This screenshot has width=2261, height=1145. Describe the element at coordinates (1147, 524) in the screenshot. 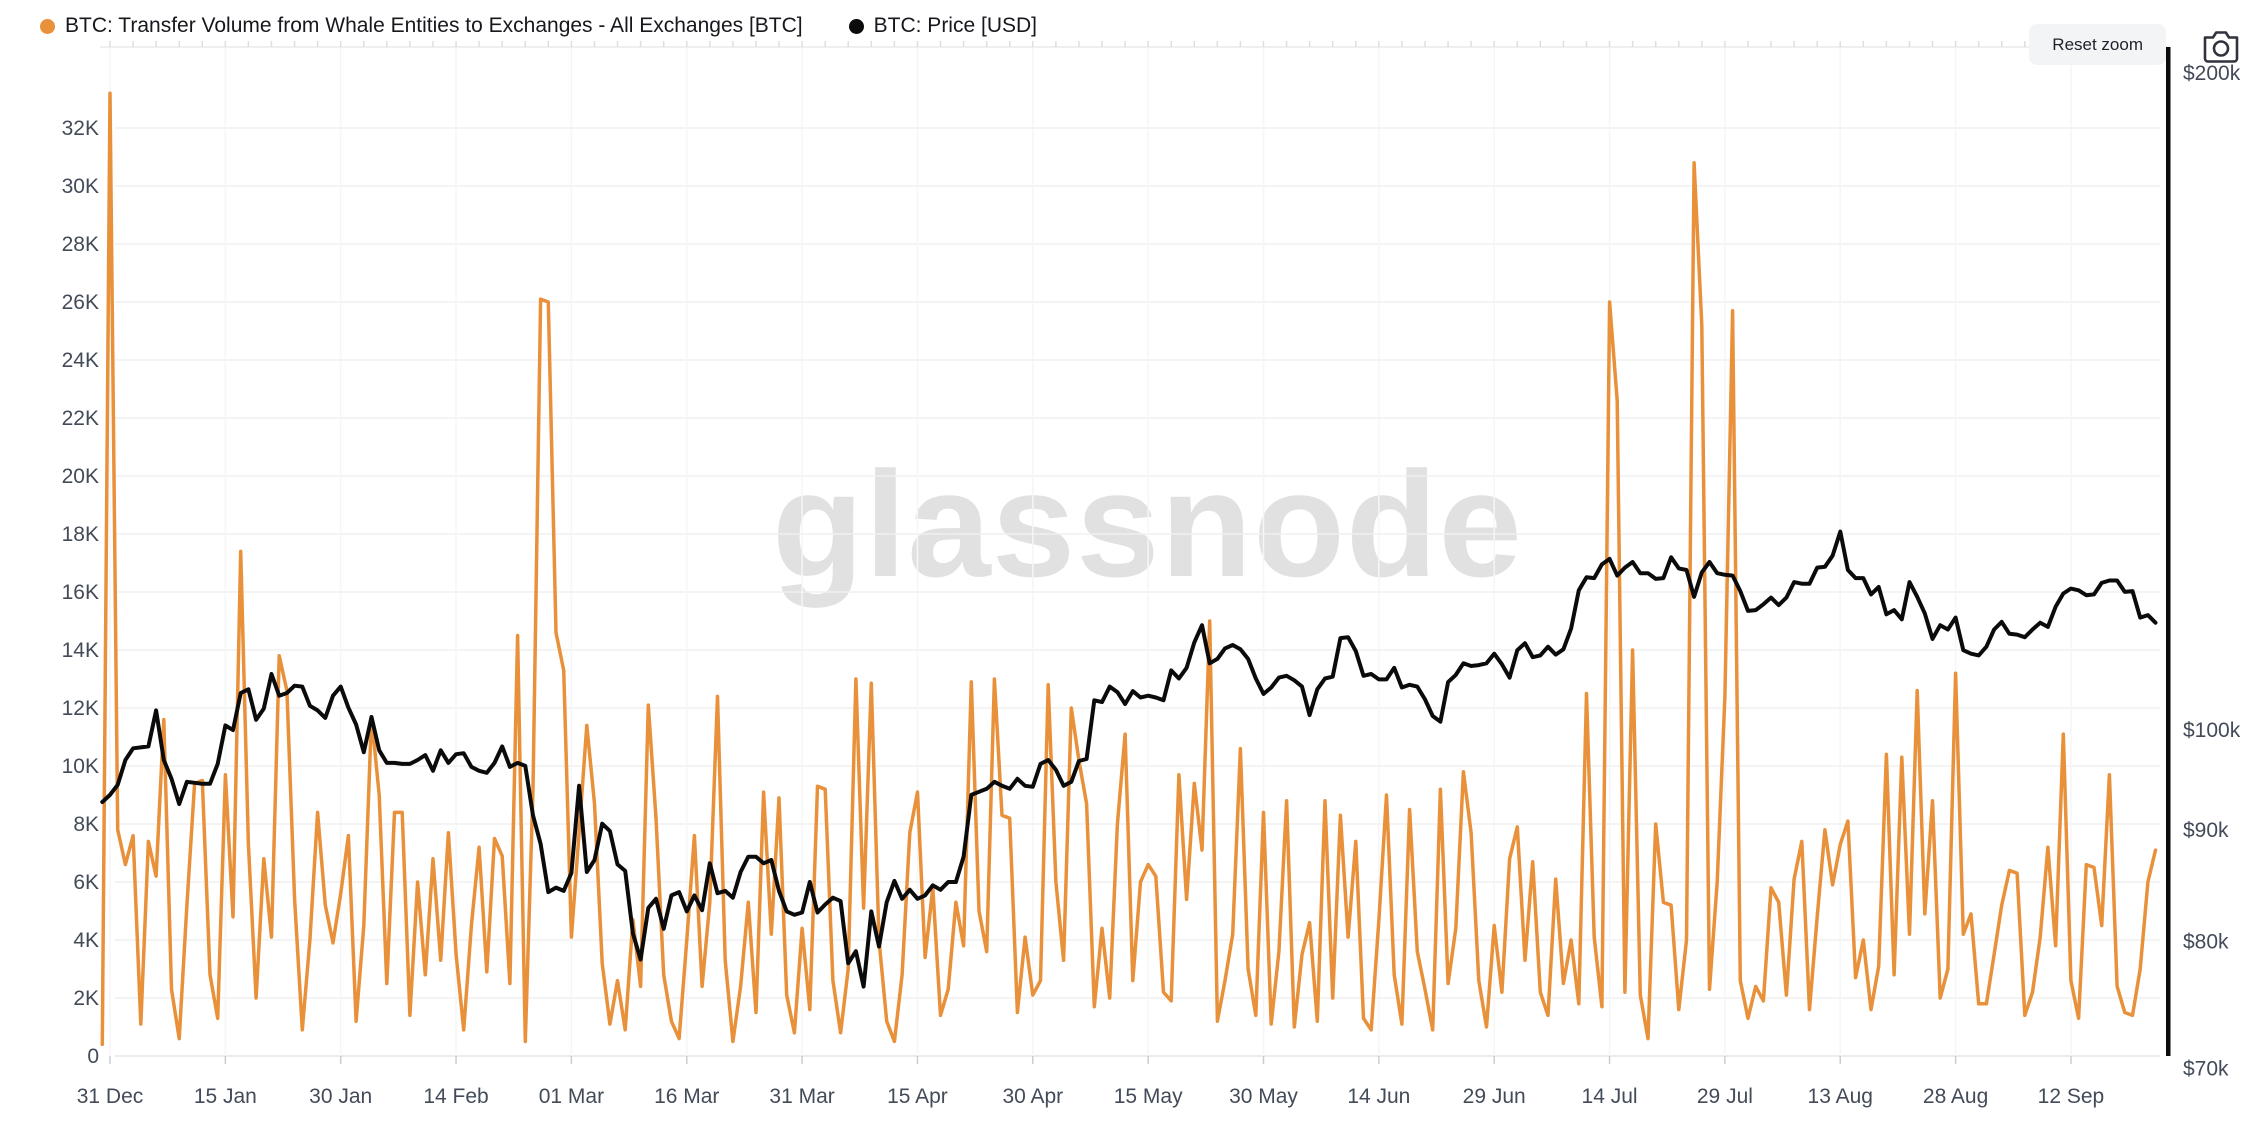

I see `glassnode-watermark: glassnode` at that location.